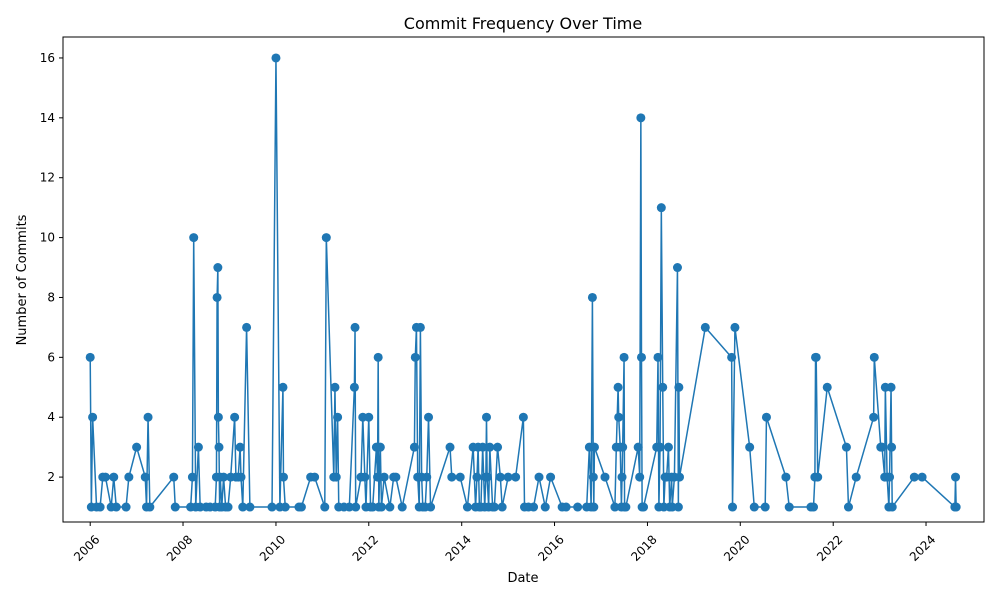 This screenshot has width=1000, height=600. What do you see at coordinates (522, 578) in the screenshot?
I see `x-axis-title: Date` at bounding box center [522, 578].